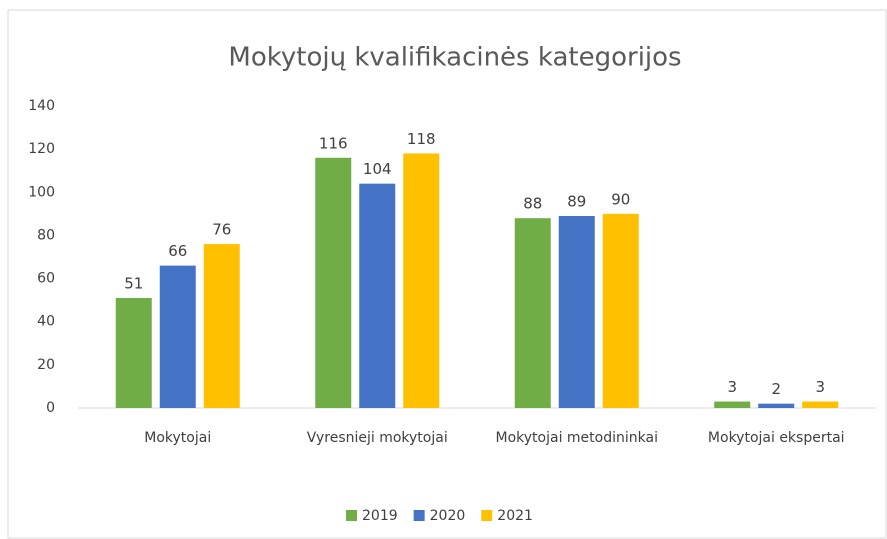 The height and width of the screenshot is (539, 887). Describe the element at coordinates (46, 279) in the screenshot. I see `y-tick-label: 60` at that location.